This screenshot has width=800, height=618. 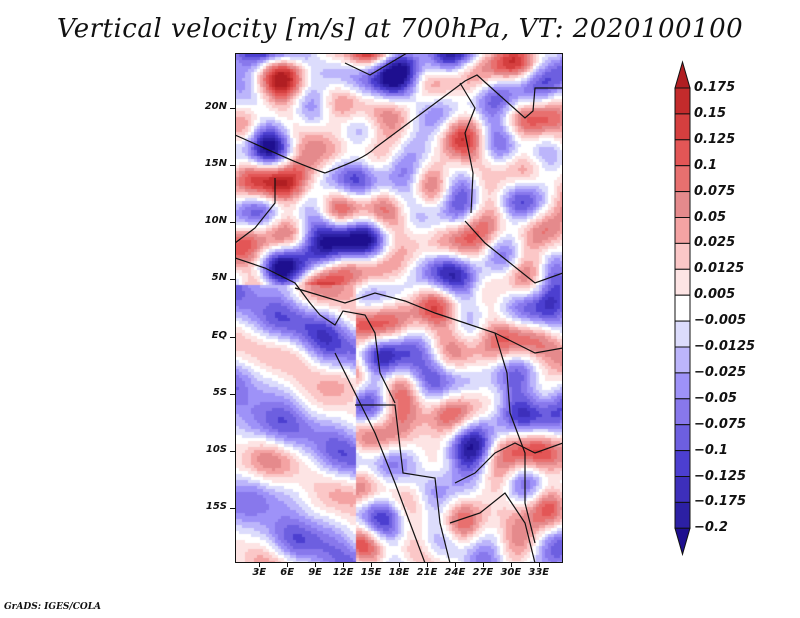 What do you see at coordinates (720, 424) in the screenshot?
I see `colorbar-label: −0.075` at bounding box center [720, 424].